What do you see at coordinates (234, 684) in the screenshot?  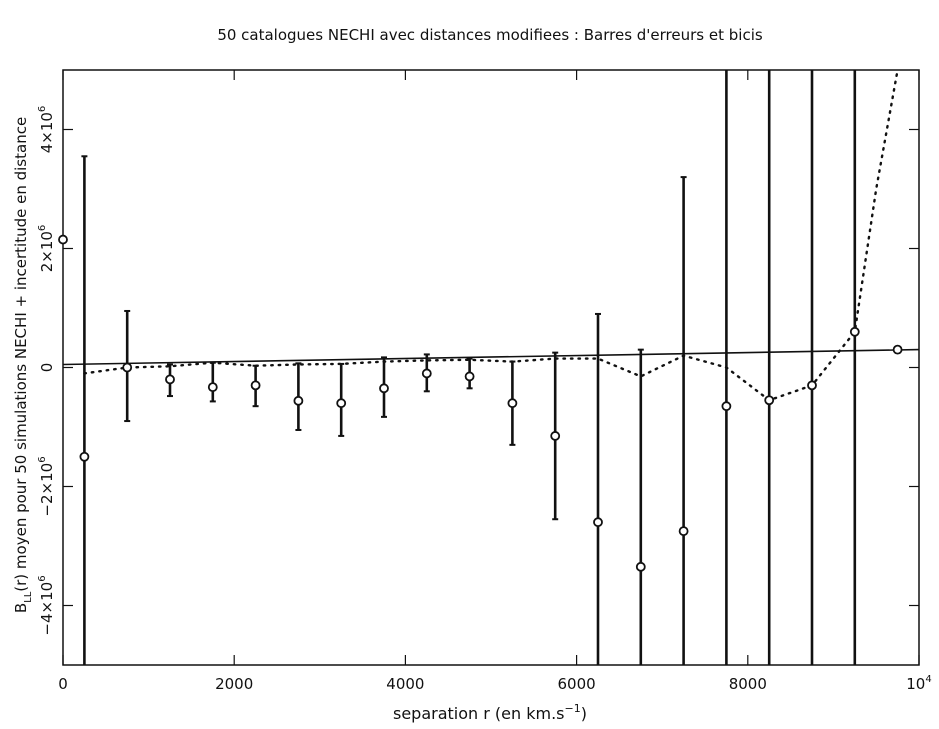 I see `x-tick-label: 2000` at bounding box center [234, 684].